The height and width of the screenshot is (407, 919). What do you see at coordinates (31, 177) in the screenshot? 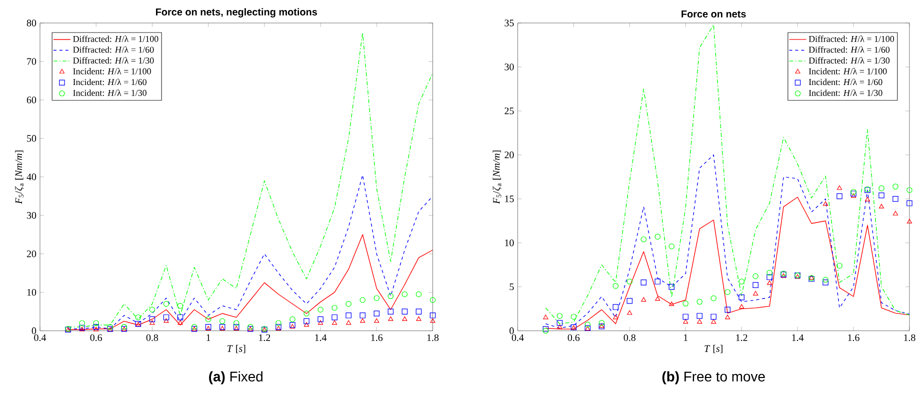
I see `y-tick-label: 40` at bounding box center [31, 177].